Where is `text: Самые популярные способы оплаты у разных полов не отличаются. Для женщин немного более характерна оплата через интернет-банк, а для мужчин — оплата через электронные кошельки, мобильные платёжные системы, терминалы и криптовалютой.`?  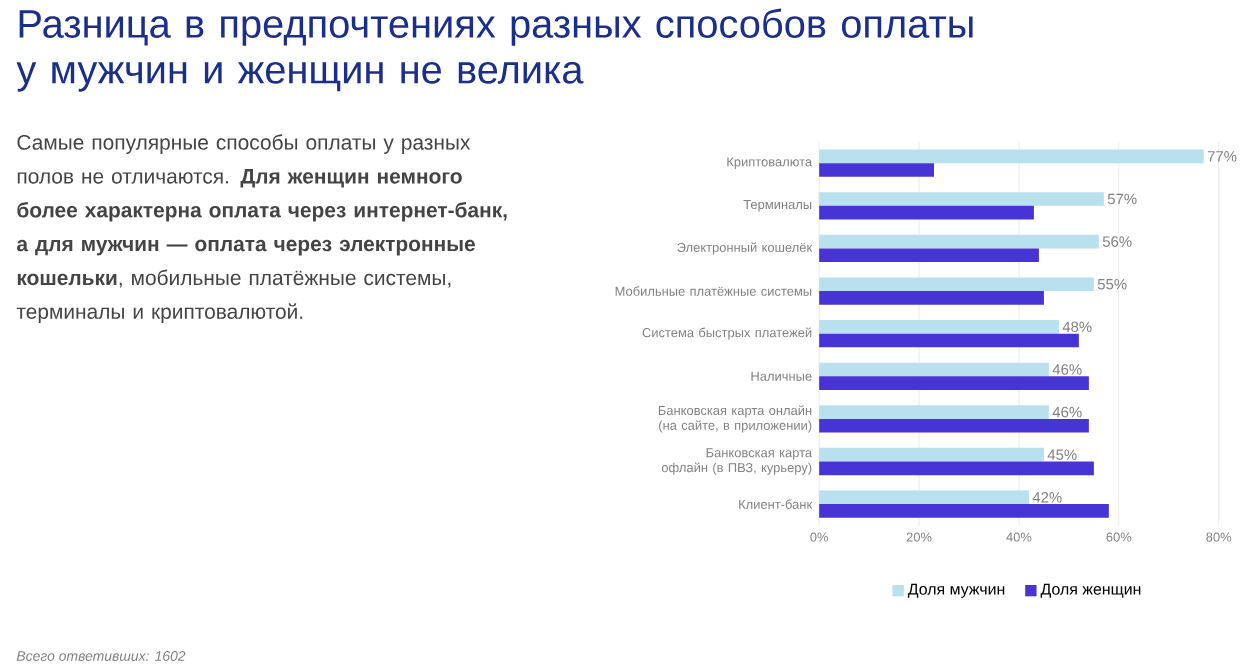 text: Самые популярные способы оплаты у разных полов не отличаются. Для женщин немного более характерна оплата через интернет-банк, а для мужчин — оплата через электронные кошельки, мобильные платёжные системы, терминалы и криптовалютой. is located at coordinates (261, 229).